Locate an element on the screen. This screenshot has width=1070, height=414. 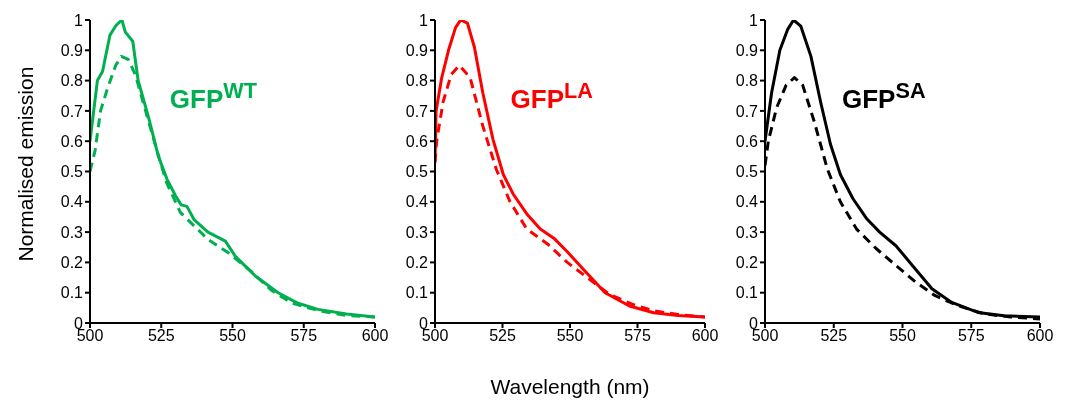
text: GFP$^{SA}$ is located at coordinates (884, 96).